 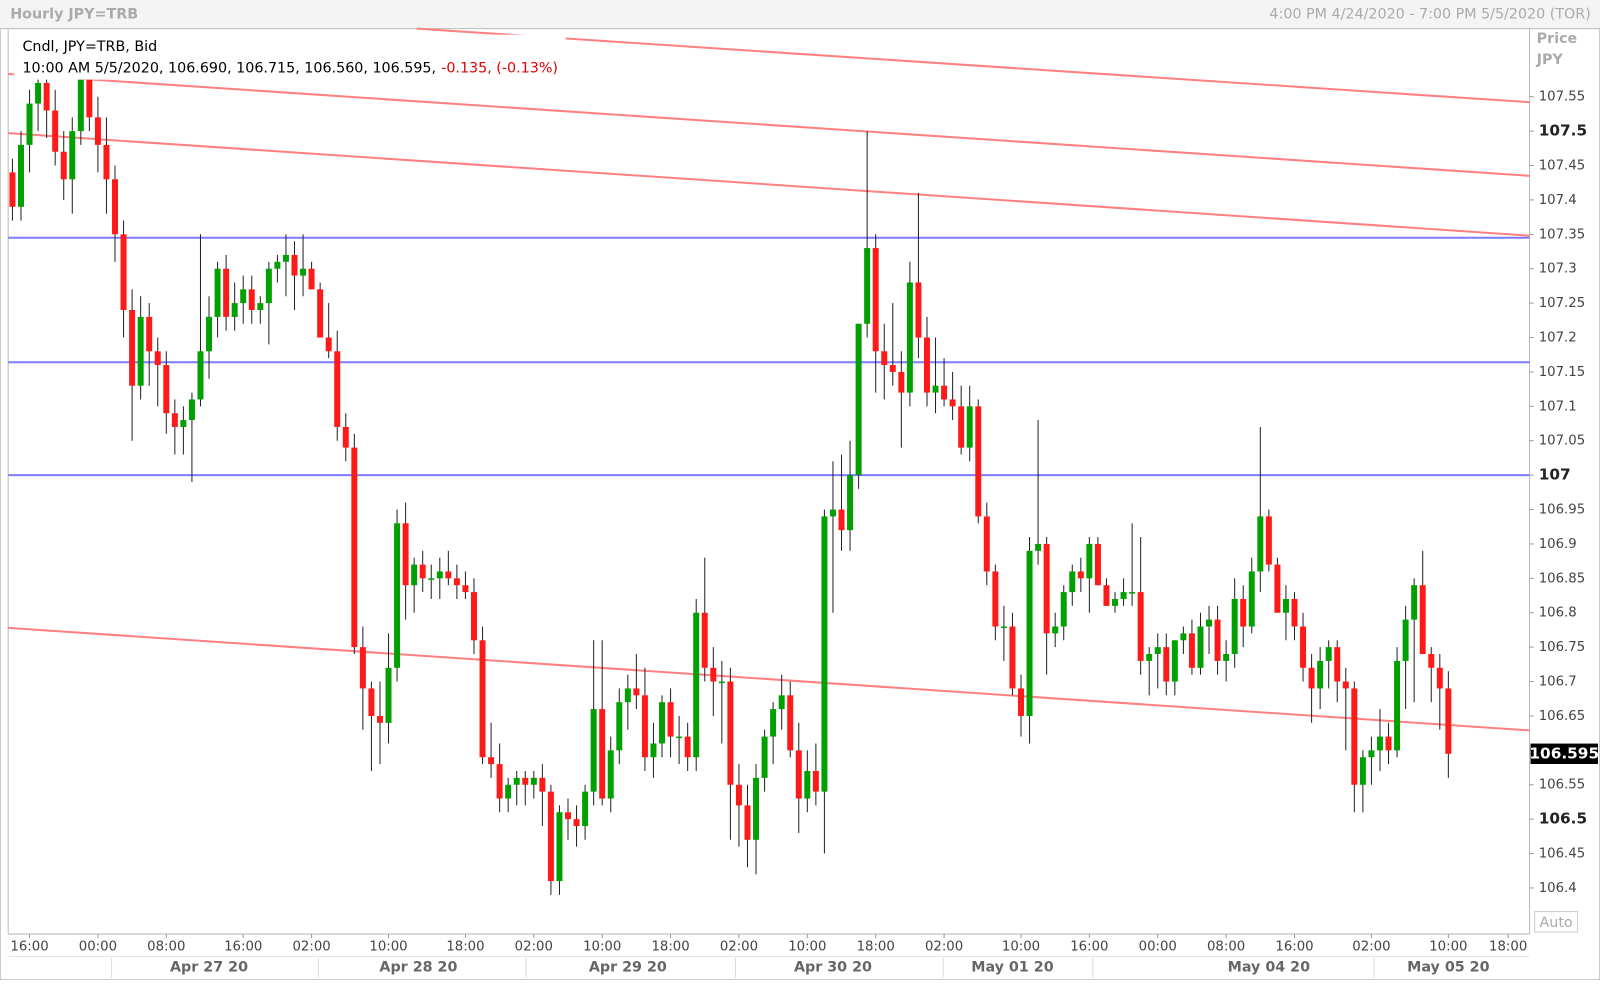 I want to click on y-tick-label: 106.45, so click(x=1562, y=854).